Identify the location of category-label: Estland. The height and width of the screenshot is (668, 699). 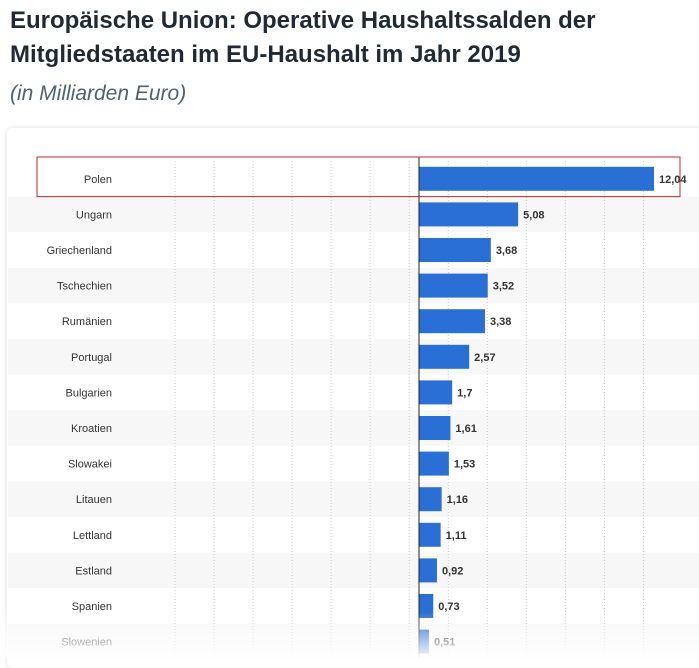
(93, 571).